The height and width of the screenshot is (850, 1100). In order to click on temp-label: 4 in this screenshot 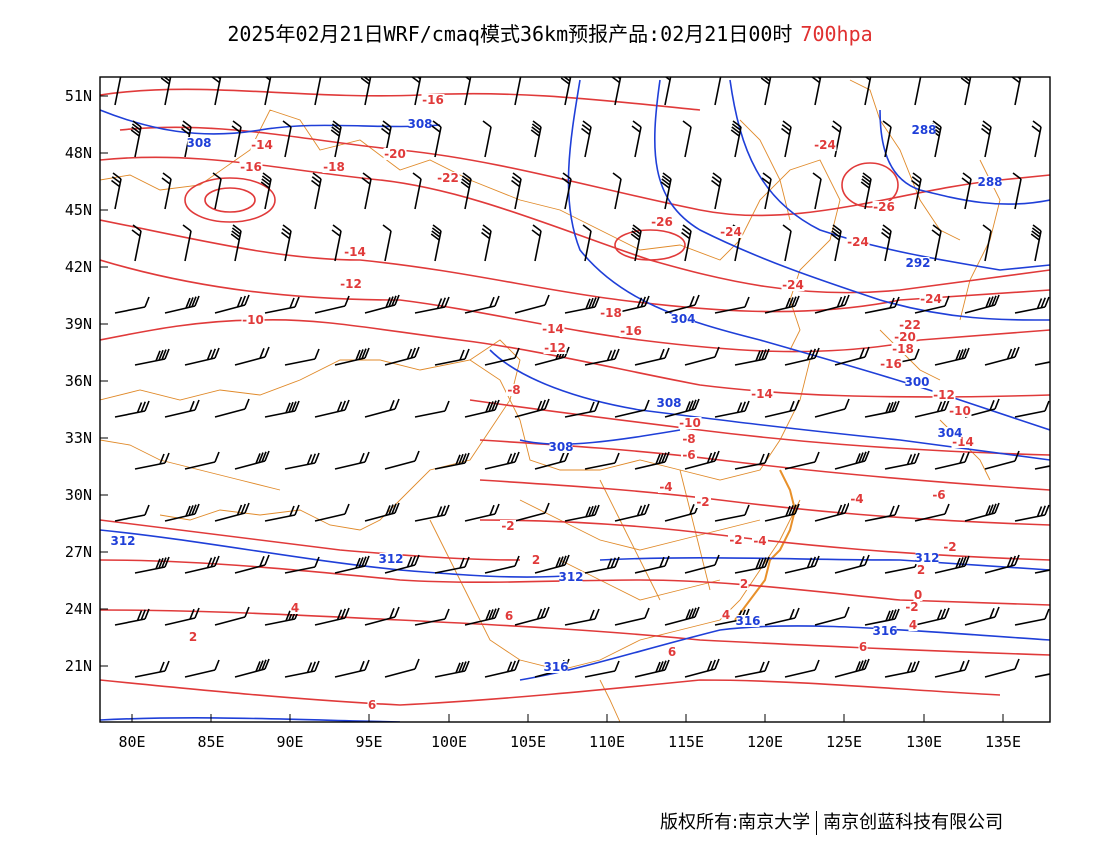, I will do `click(913, 625)`.